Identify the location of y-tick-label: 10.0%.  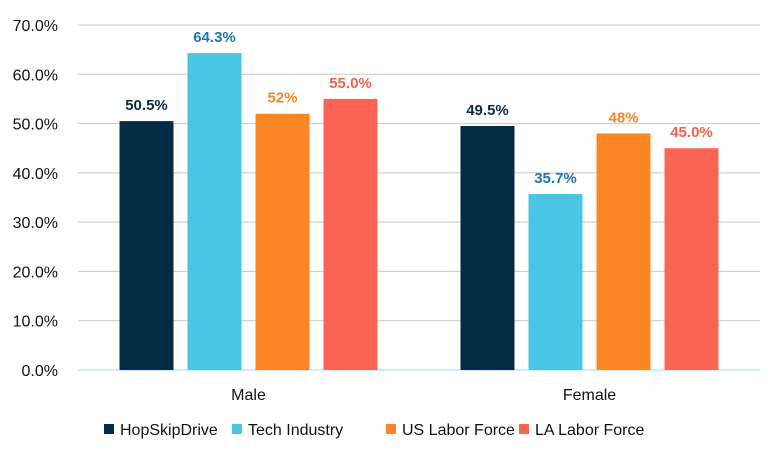
(35, 322).